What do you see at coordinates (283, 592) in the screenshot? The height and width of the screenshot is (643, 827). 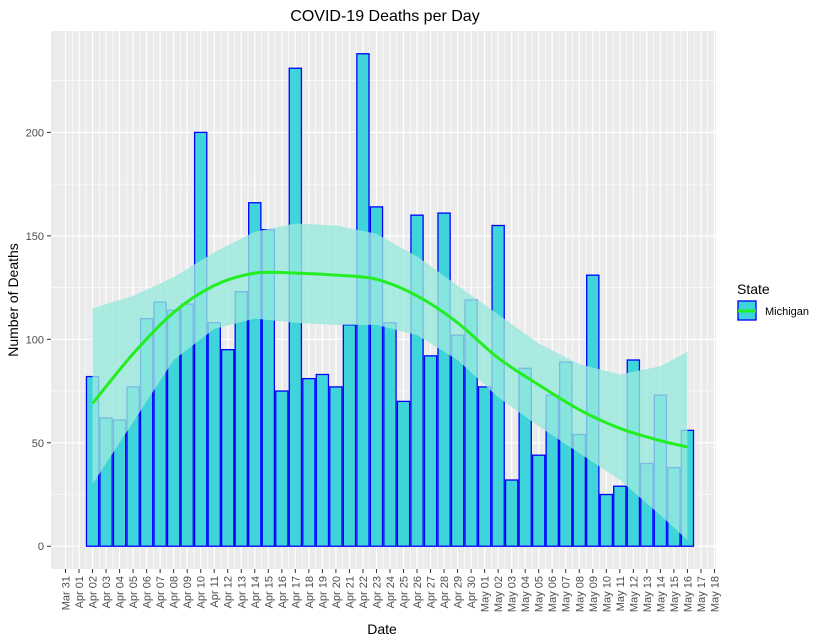 I see `x-tick-label: Apr 16` at bounding box center [283, 592].